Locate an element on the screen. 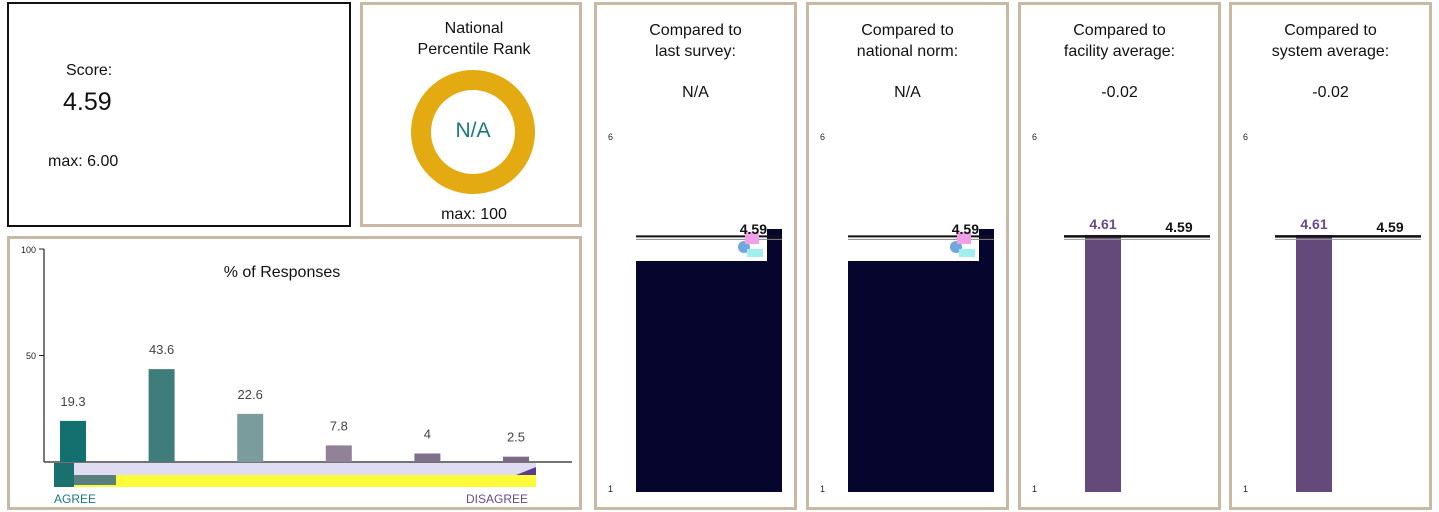 Image resolution: width=1439 pixels, height=512 pixels. percentile-title: National Percentile Rank is located at coordinates (474, 39).